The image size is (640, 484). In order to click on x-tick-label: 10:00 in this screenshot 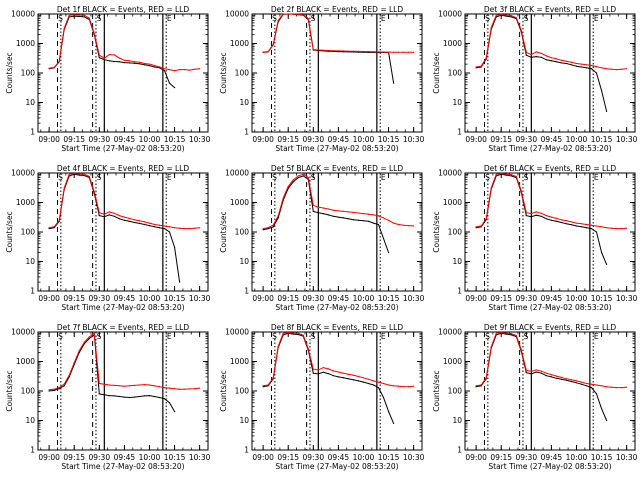, I will do `click(577, 298)`.